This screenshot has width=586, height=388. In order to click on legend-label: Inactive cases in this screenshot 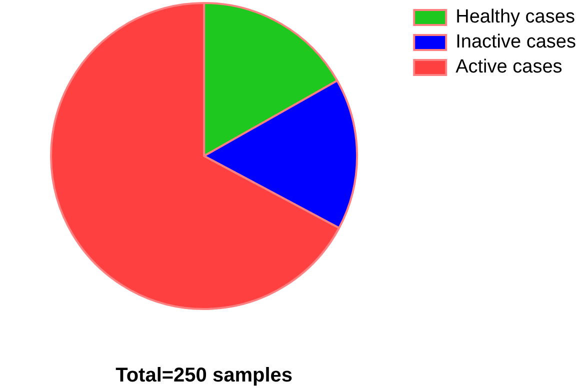, I will do `click(516, 42)`.